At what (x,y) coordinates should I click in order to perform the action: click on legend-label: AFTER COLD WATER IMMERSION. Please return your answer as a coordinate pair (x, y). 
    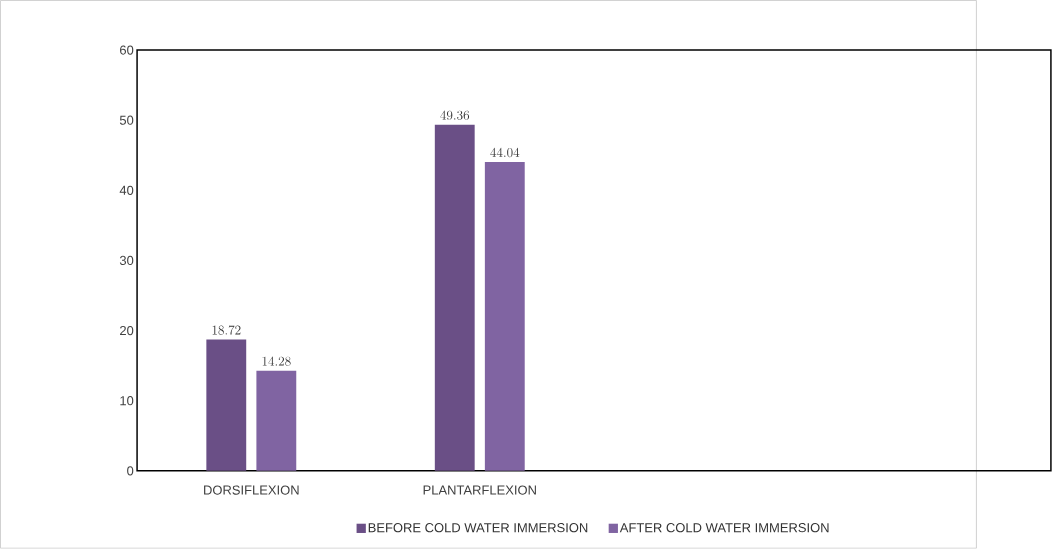
    Looking at the image, I should click on (724, 528).